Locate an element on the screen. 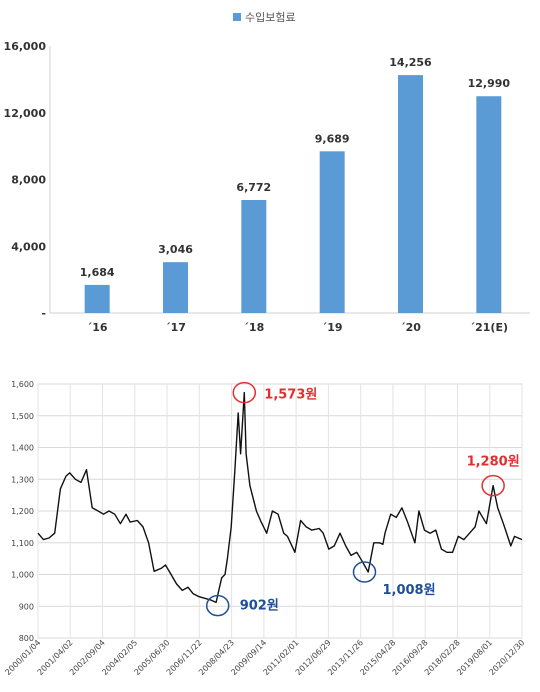  y-tick-label: 8,000 is located at coordinates (28, 180).